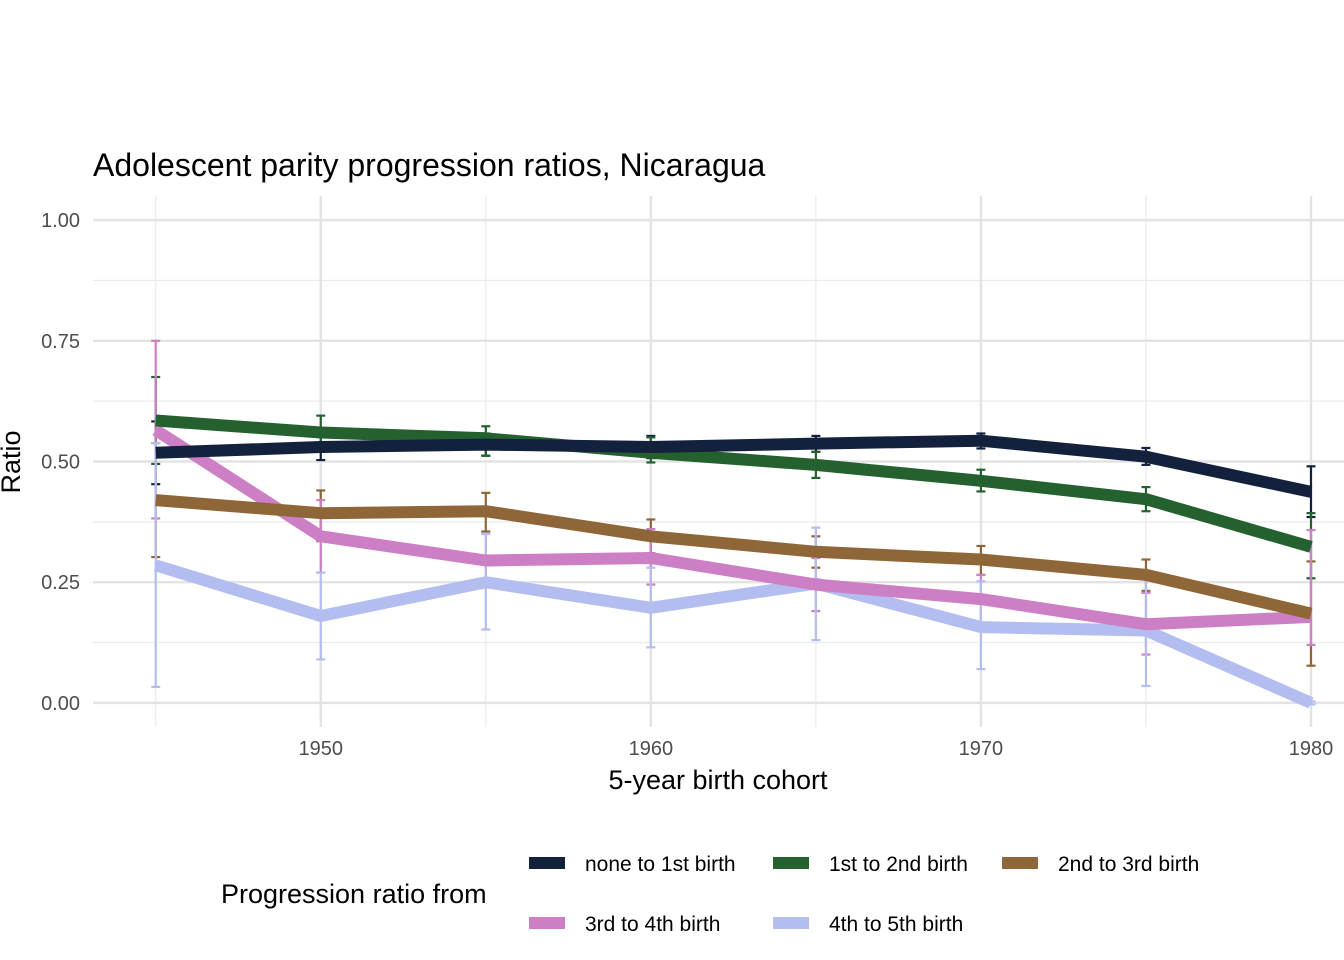  Describe the element at coordinates (896, 924) in the screenshot. I see `legend-label: 4th to 5th birth` at that location.